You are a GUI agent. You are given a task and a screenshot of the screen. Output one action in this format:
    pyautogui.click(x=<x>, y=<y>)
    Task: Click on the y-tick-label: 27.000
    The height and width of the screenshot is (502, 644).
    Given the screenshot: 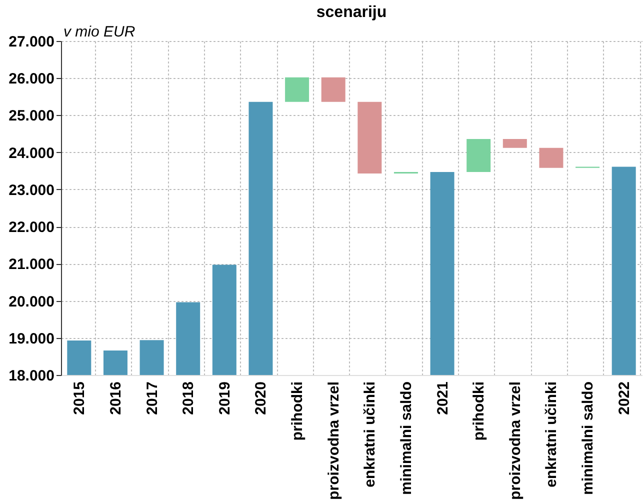 What is the action you would take?
    pyautogui.click(x=31, y=42)
    